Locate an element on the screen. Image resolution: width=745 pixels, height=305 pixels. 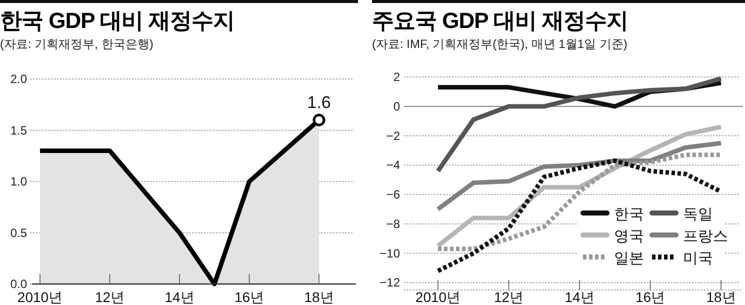
chart-subtitle: (자료: IMF, 기획재정부(한국), 매년 1월1일 기준) is located at coordinates (500, 44).